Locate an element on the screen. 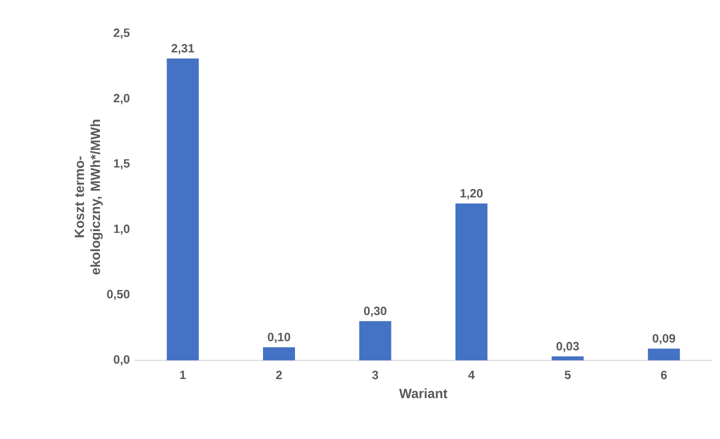  data-label: 0,03 is located at coordinates (567, 347).